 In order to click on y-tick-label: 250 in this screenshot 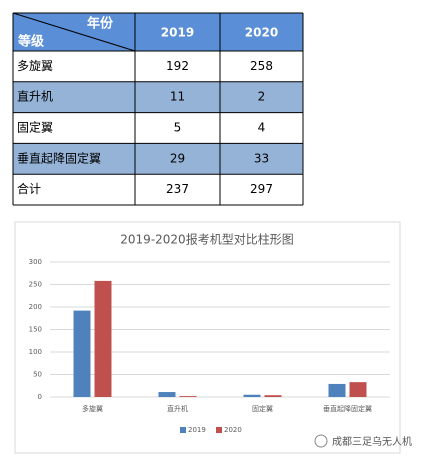, I will do `click(35, 285)`.